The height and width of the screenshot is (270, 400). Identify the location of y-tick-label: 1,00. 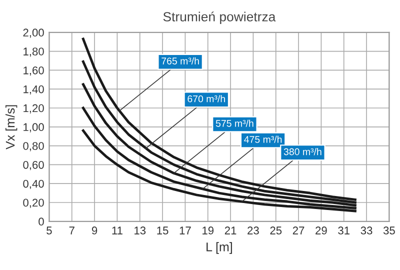
(34, 127).